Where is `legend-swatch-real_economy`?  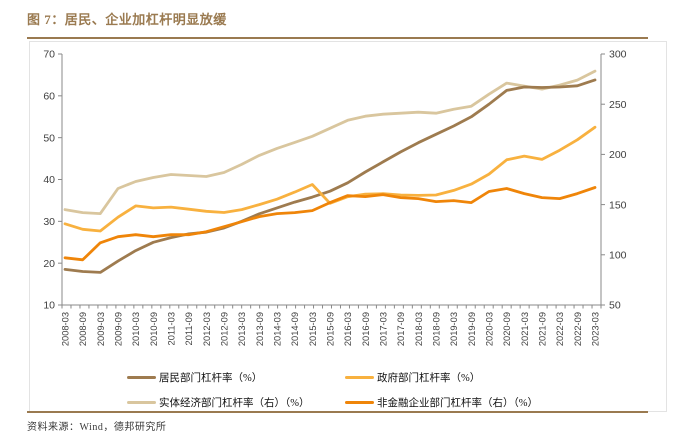 legend-swatch-real_economy is located at coordinates (141, 402).